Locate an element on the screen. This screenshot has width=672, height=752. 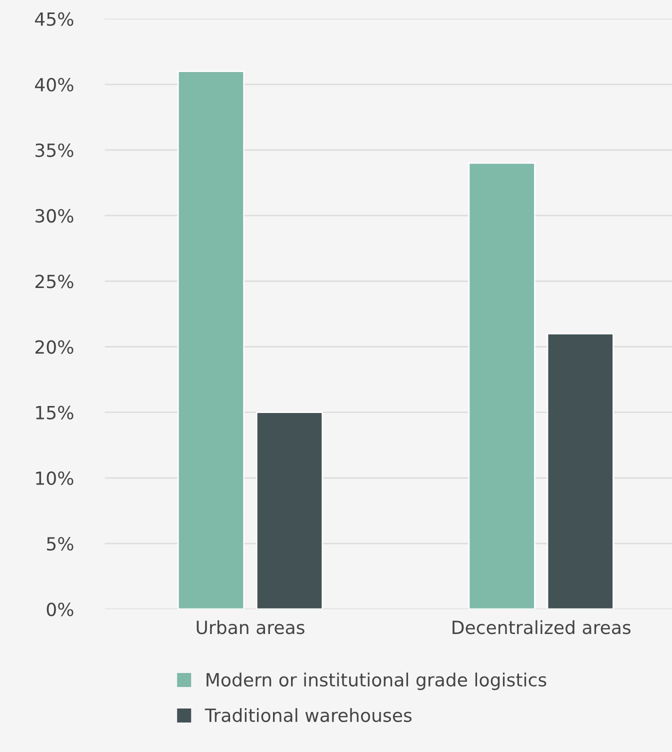
y-tick-label: 35% is located at coordinates (55, 150).